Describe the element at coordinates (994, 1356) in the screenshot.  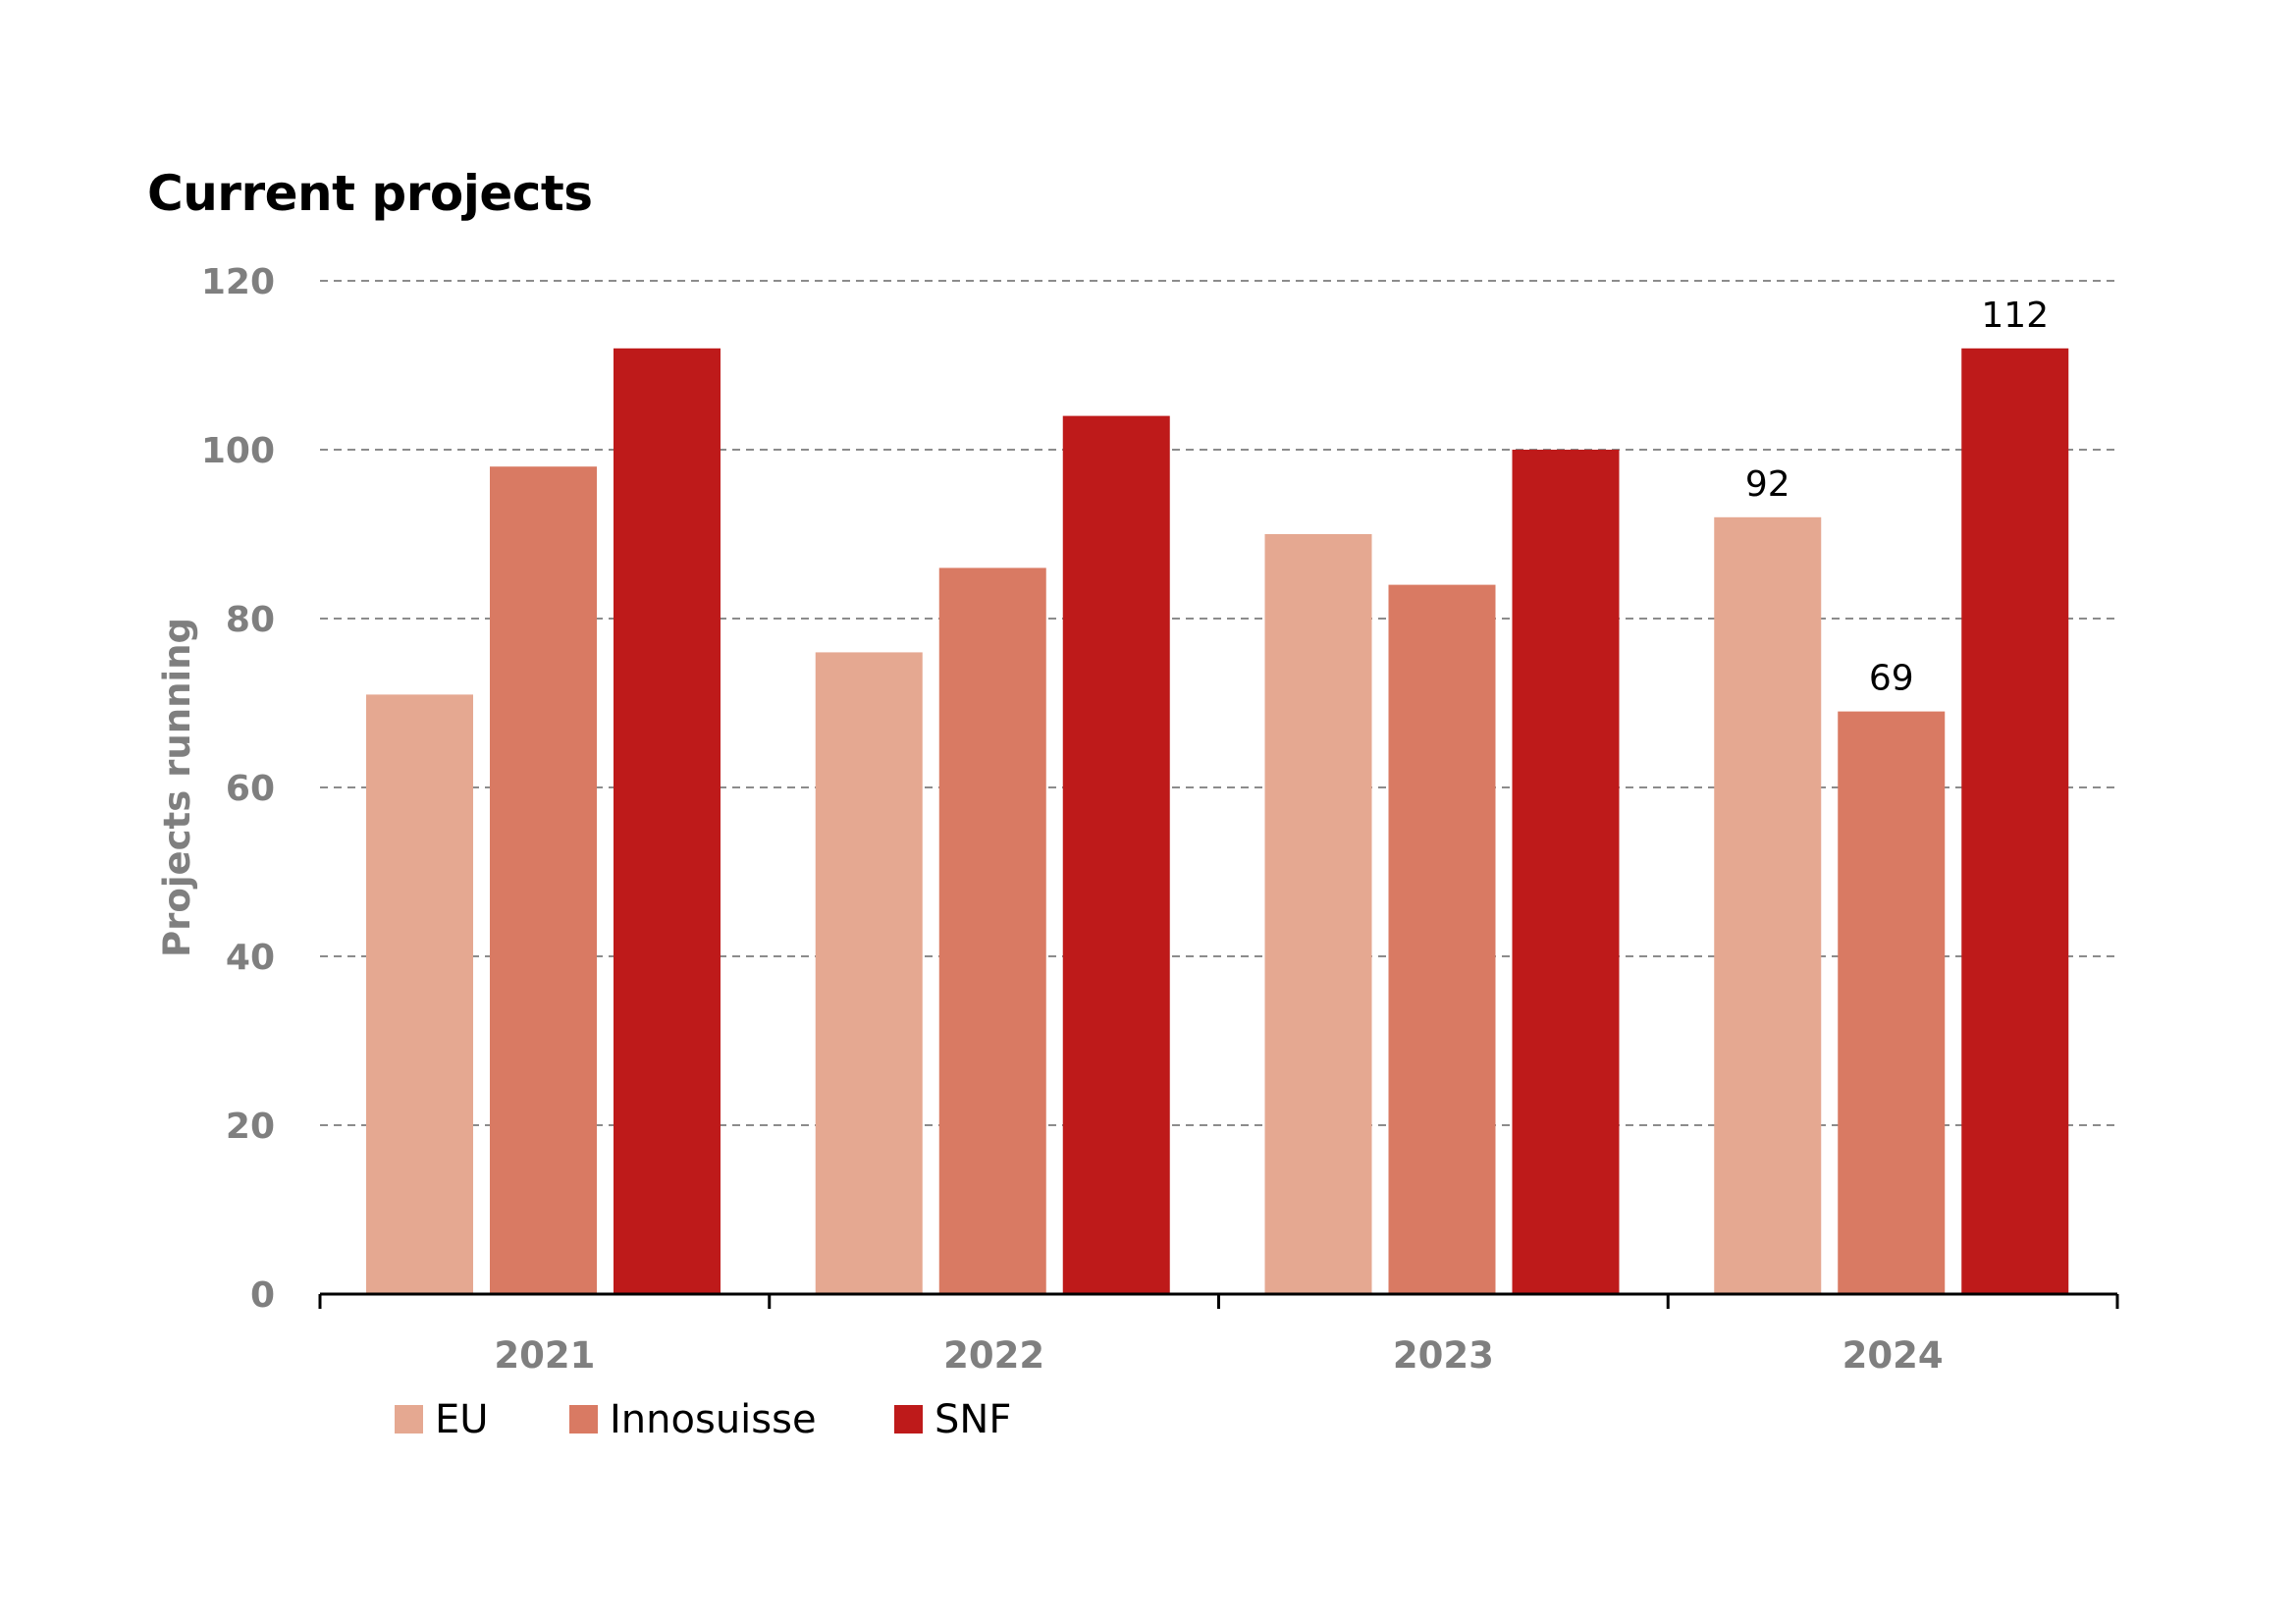
I see `x-tick-label: 2022` at that location.